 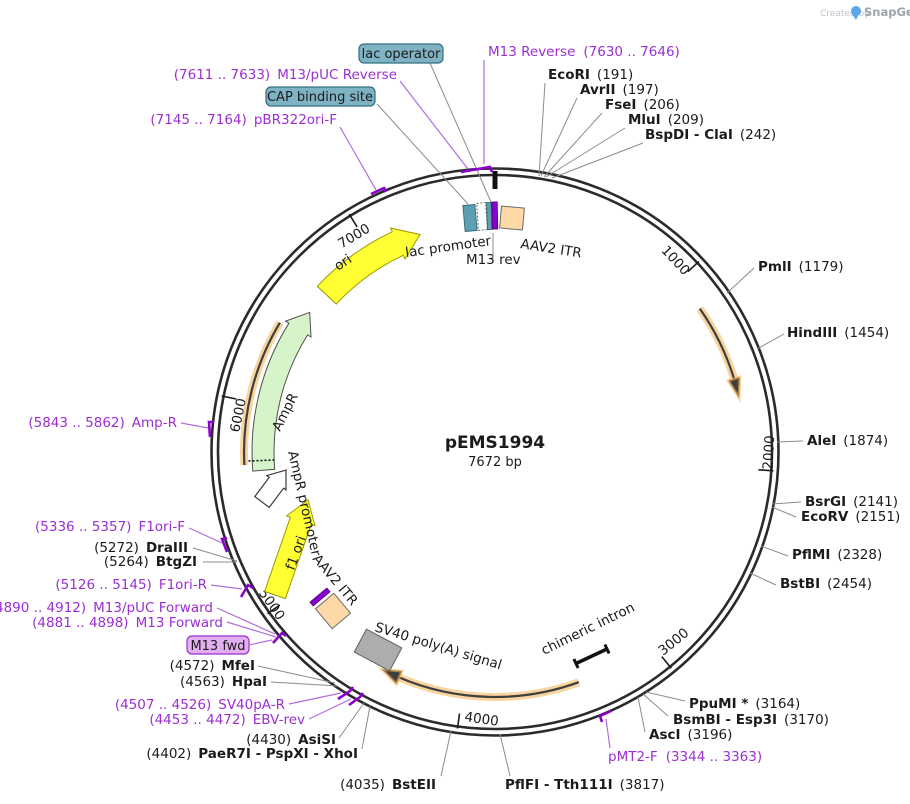 What do you see at coordinates (224, 544) in the screenshot?
I see `primer-mark-f1ori-f` at bounding box center [224, 544].